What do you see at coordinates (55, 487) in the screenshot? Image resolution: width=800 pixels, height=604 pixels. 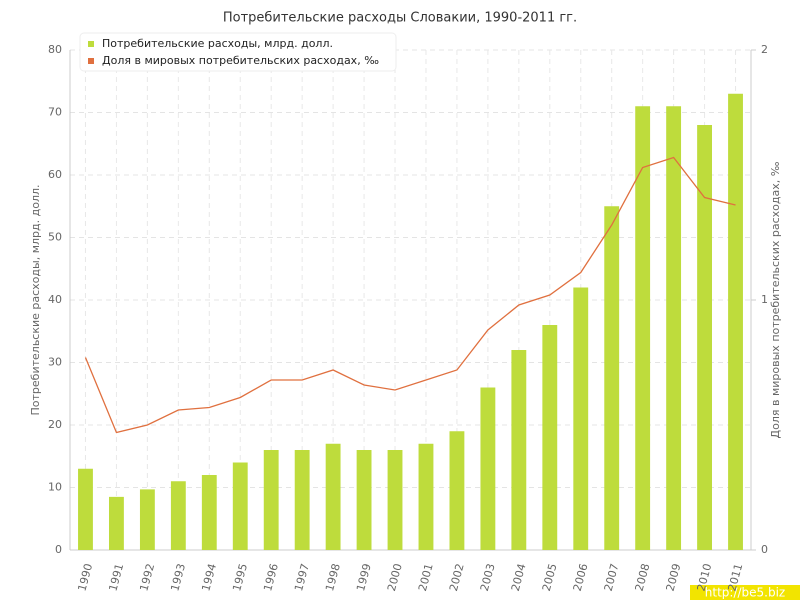 I see `y-tick-label: 10` at bounding box center [55, 487].